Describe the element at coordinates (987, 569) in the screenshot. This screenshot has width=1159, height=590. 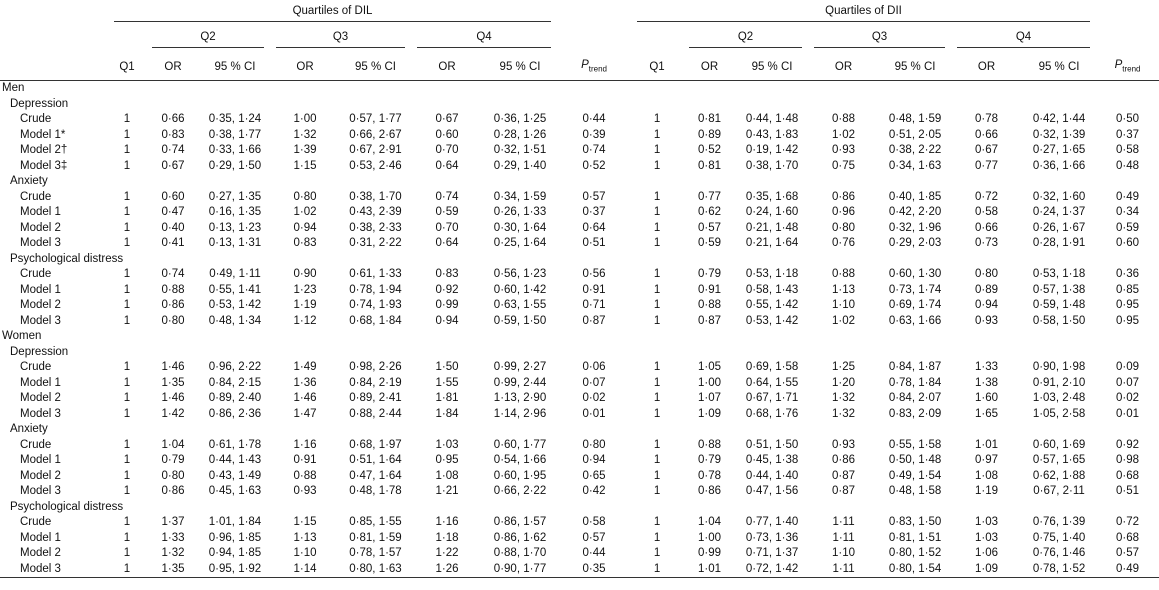
I see `data-cell: 1·09` at that location.